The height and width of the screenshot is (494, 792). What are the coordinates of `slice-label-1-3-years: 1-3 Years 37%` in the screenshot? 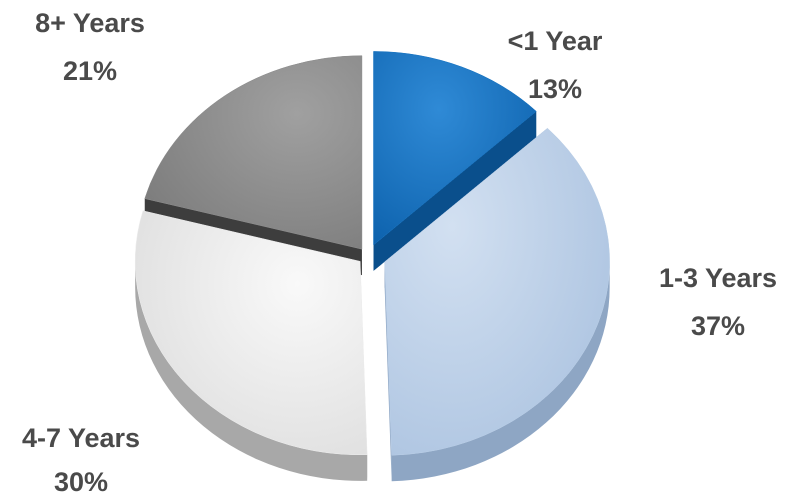 It's located at (718, 302).